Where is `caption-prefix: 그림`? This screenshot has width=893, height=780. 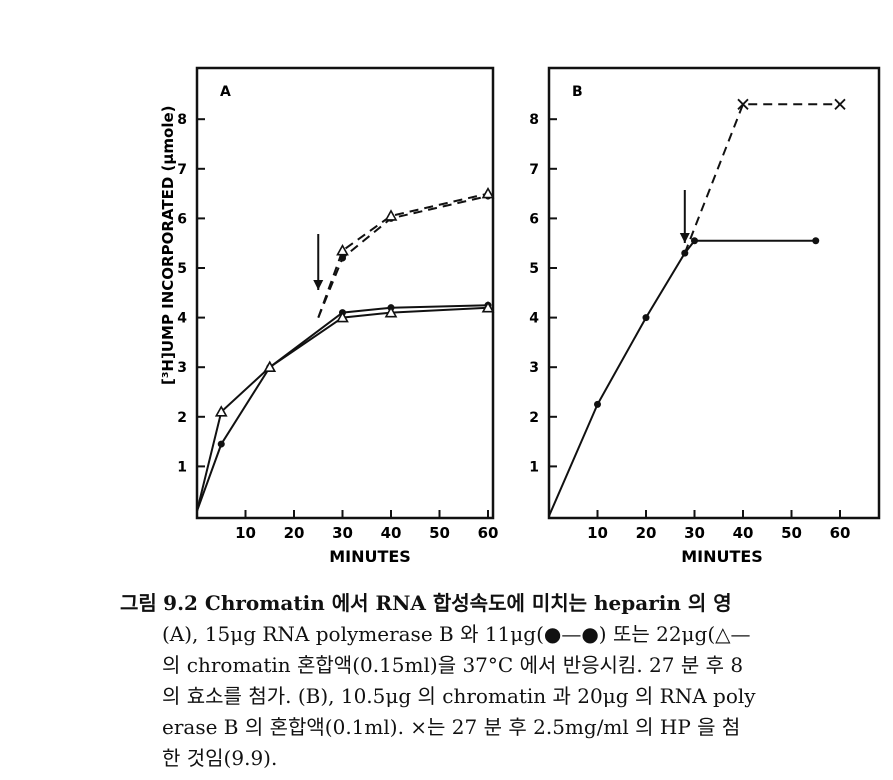
caption-prefix: 그림 is located at coordinates (138, 603).